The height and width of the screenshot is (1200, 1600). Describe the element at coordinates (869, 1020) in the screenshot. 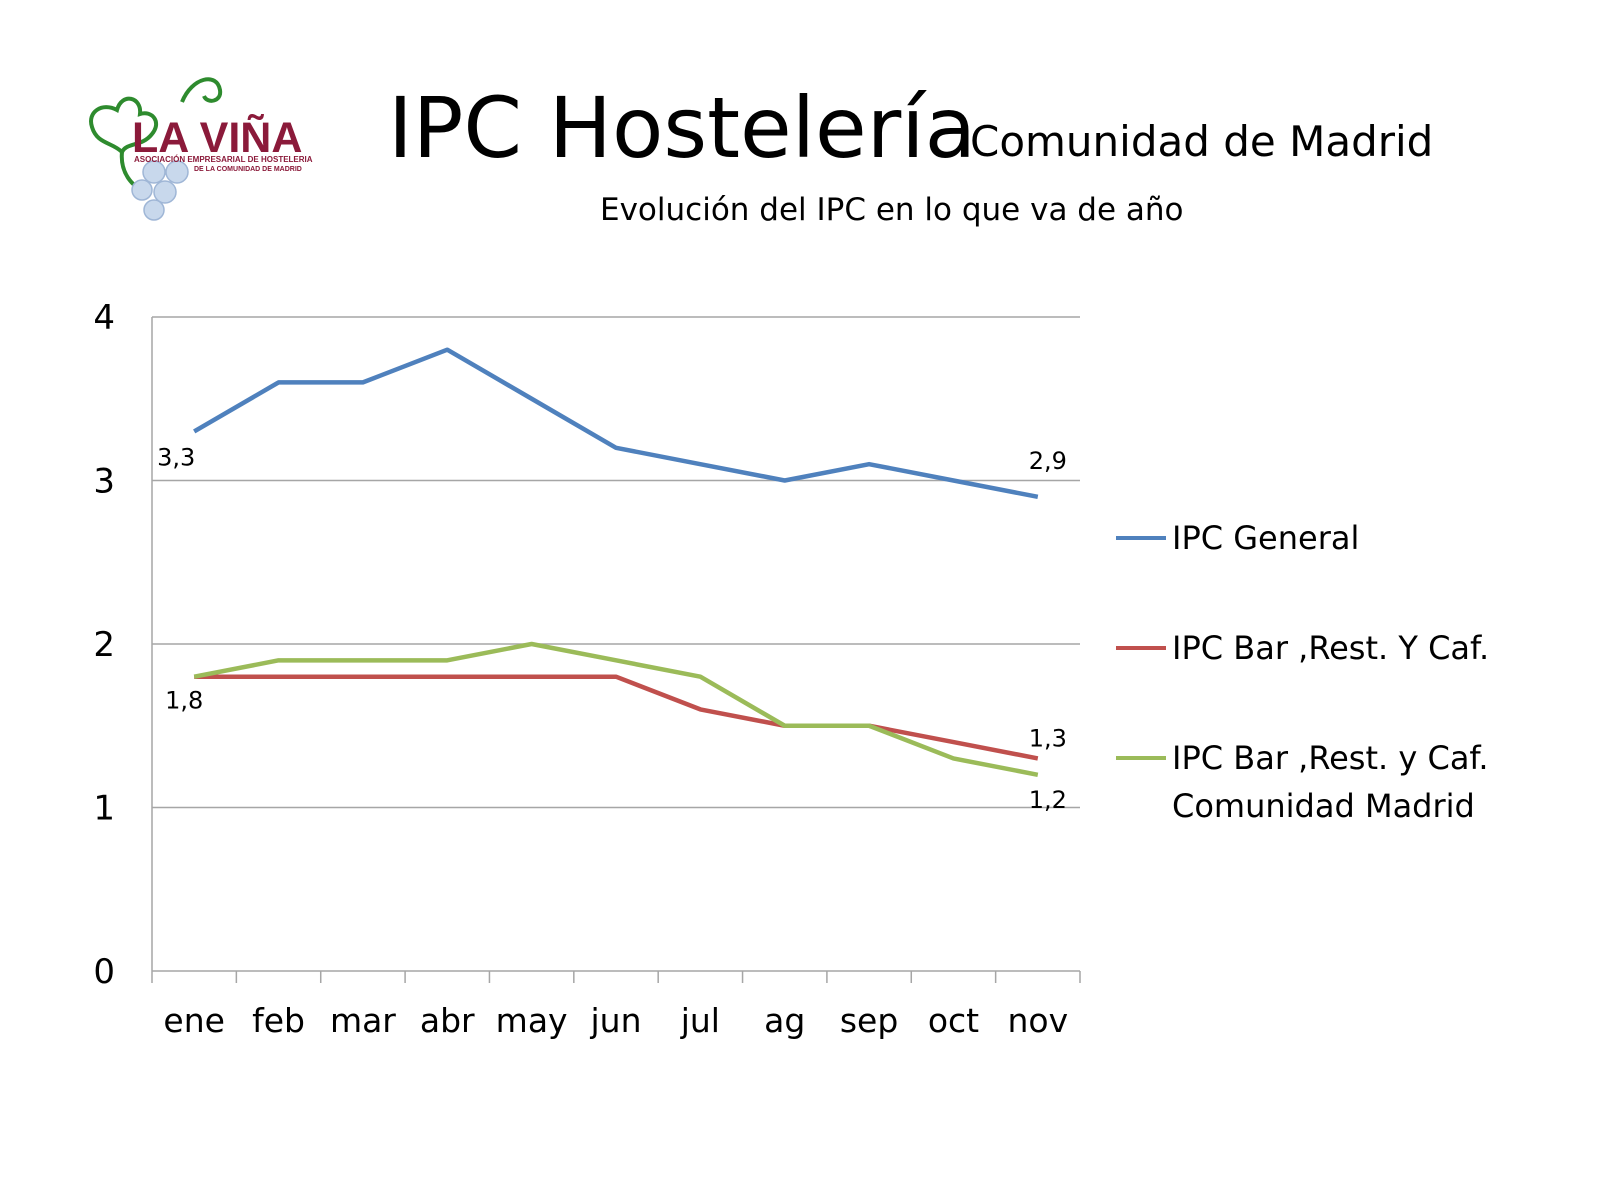

I see `x-tick-label: sep` at that location.